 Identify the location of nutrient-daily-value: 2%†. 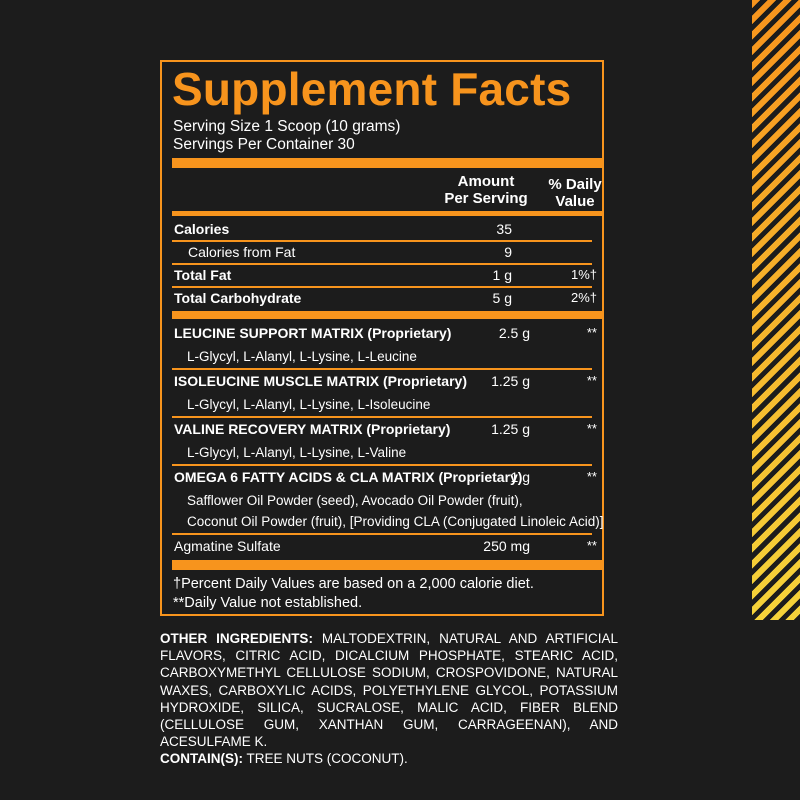
(583, 297).